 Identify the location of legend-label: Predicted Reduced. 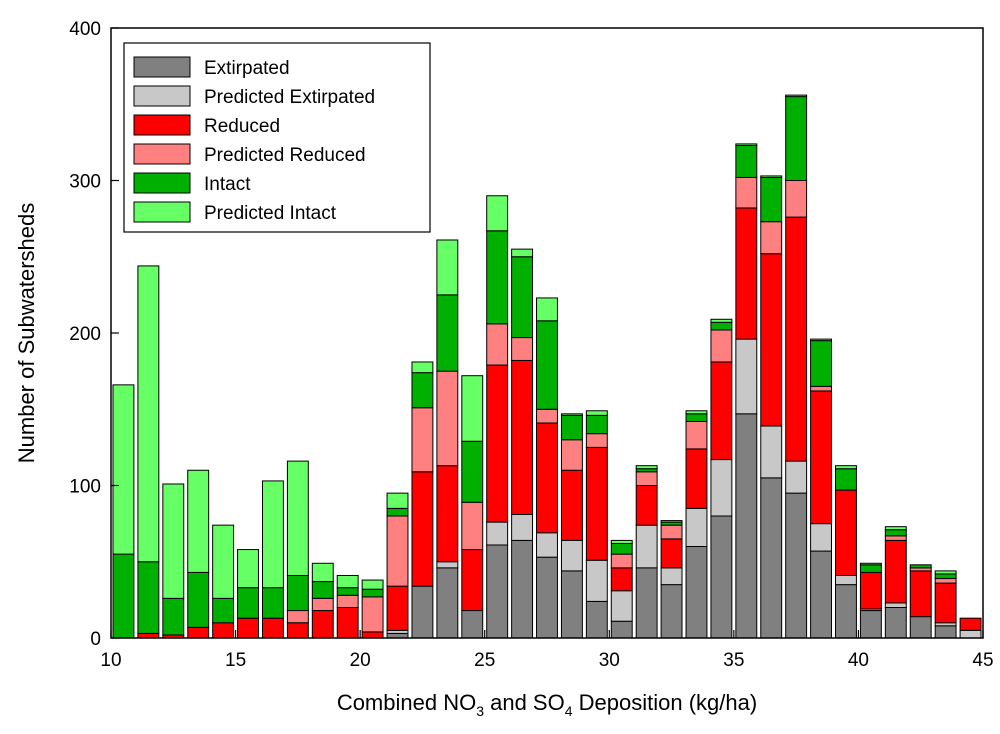
(285, 155).